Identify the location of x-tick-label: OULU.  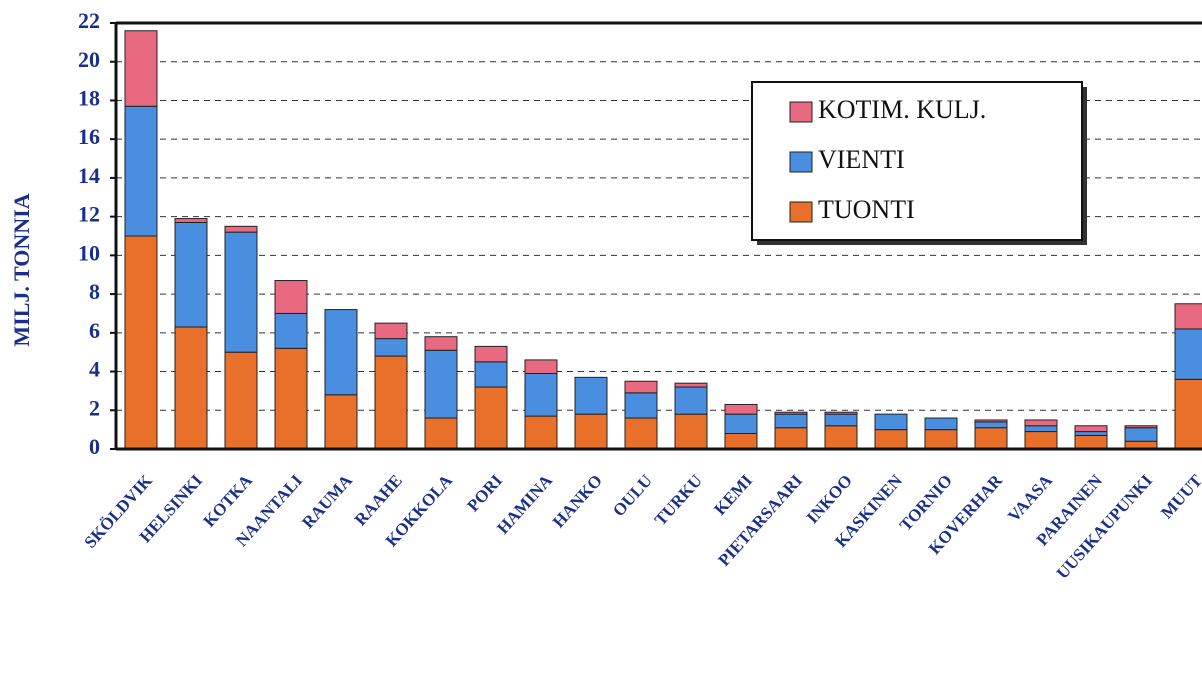
(632, 495).